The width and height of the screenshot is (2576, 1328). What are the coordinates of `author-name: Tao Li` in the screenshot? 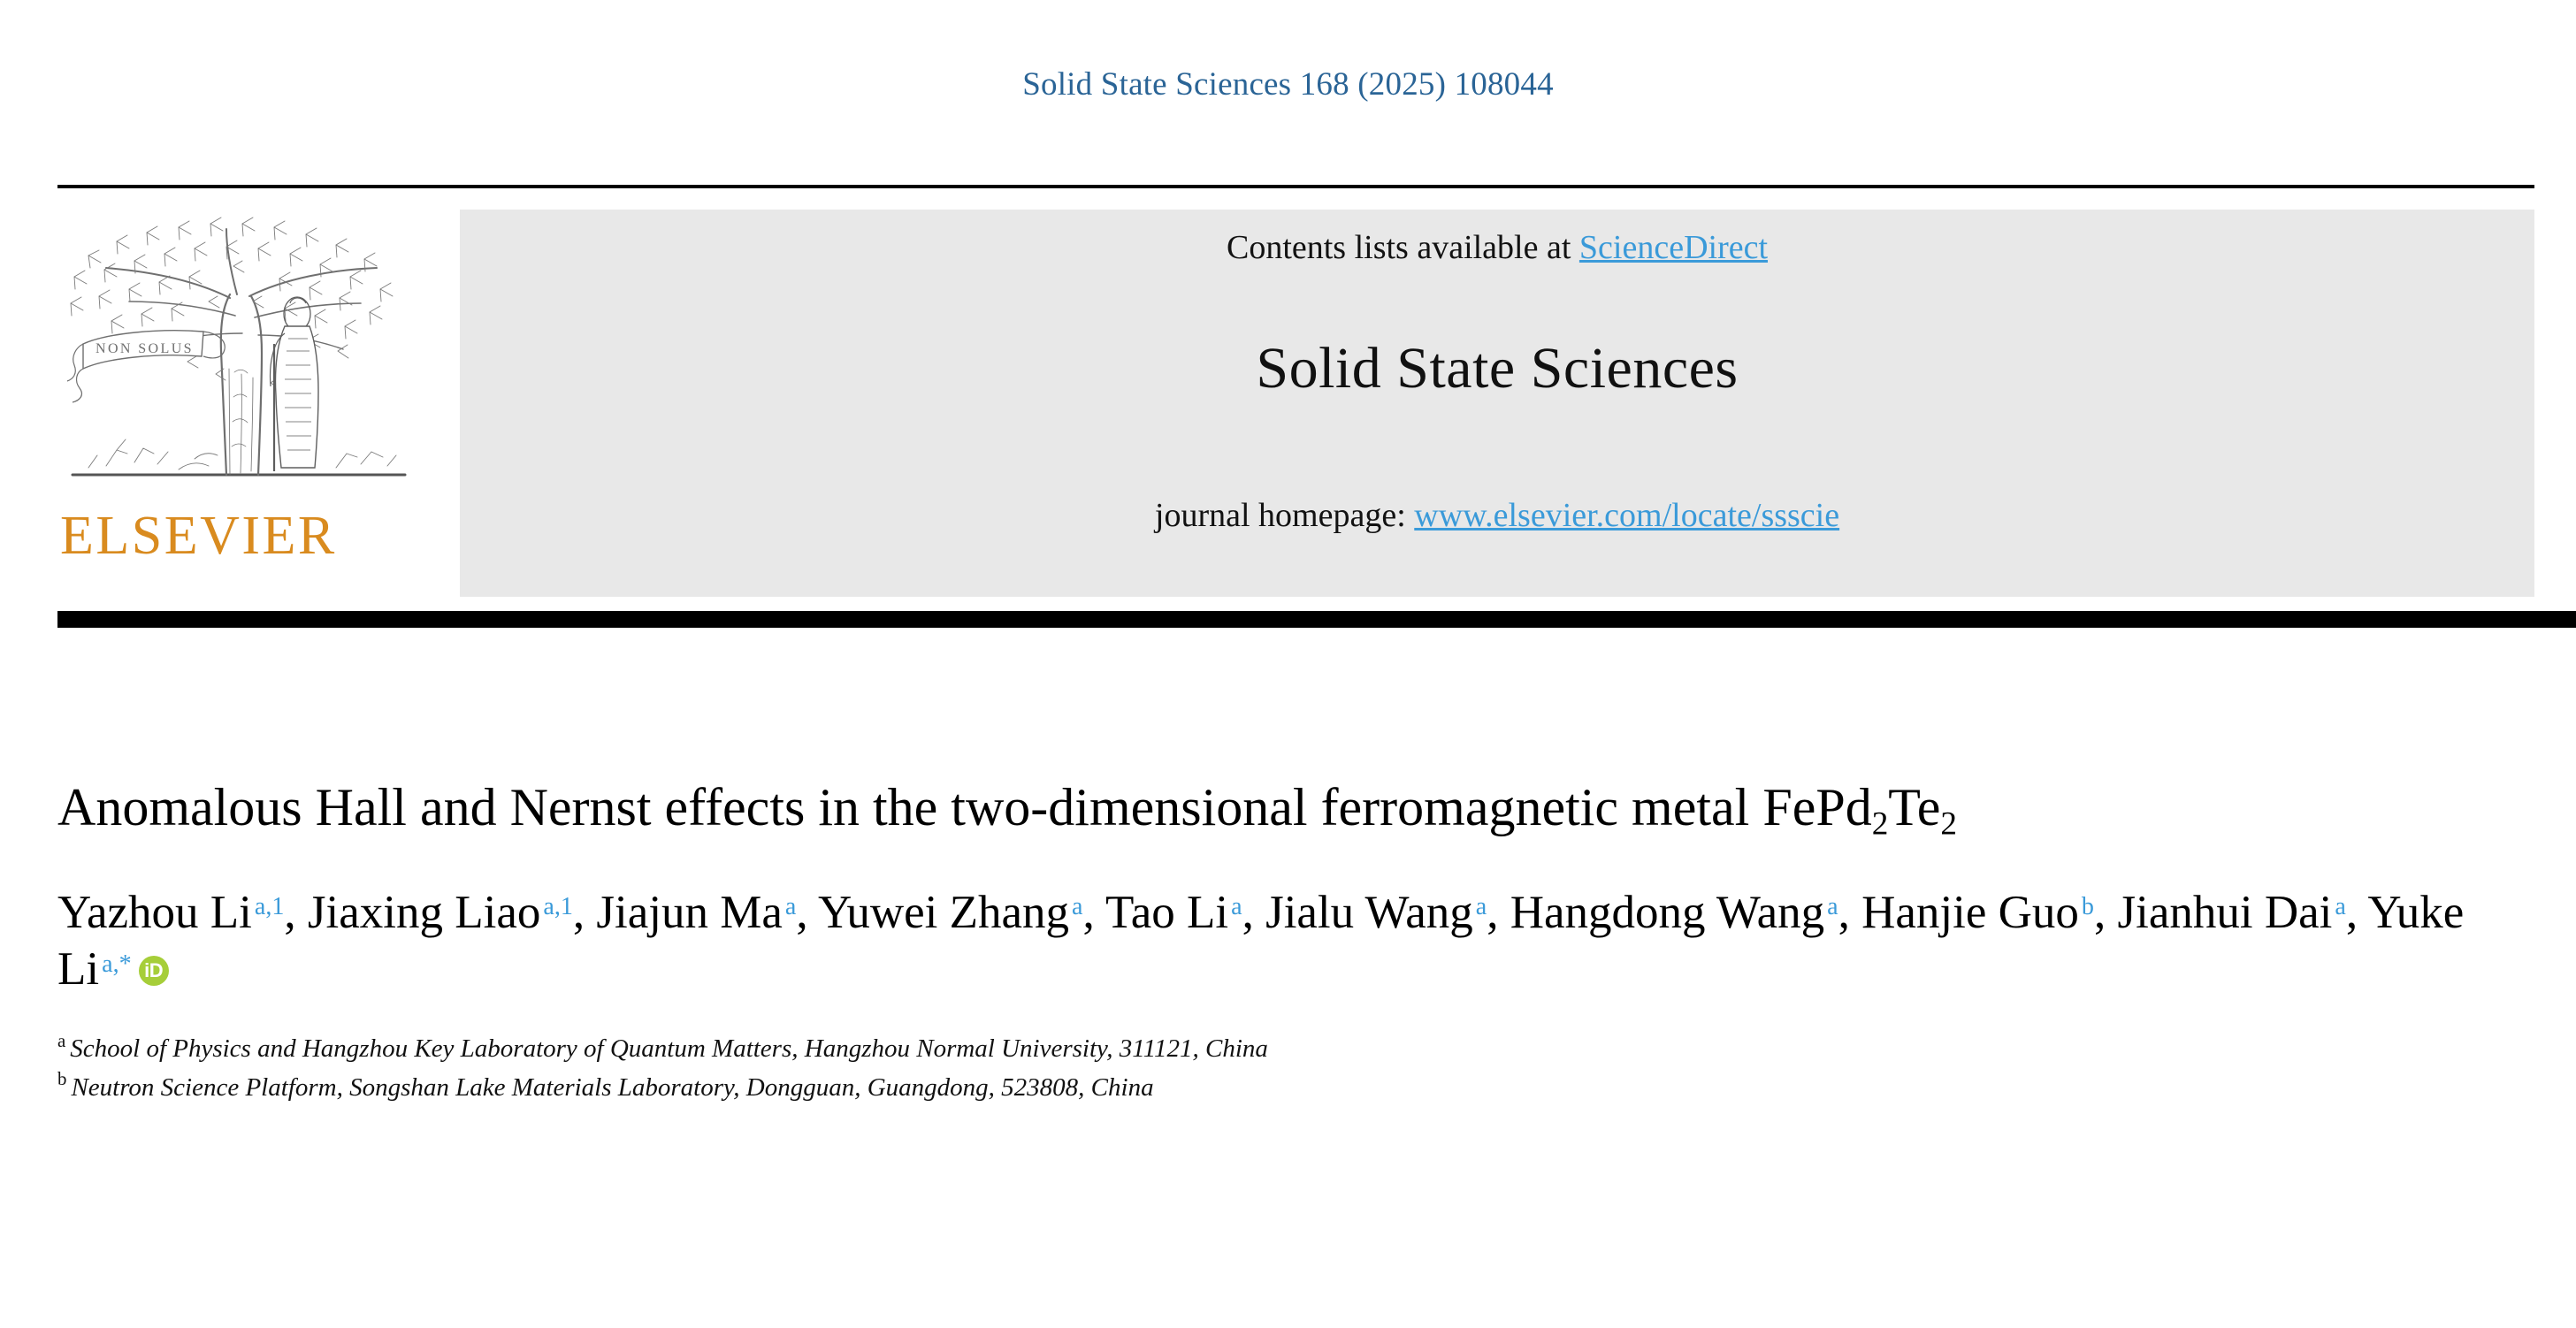 It's located at (1167, 912).